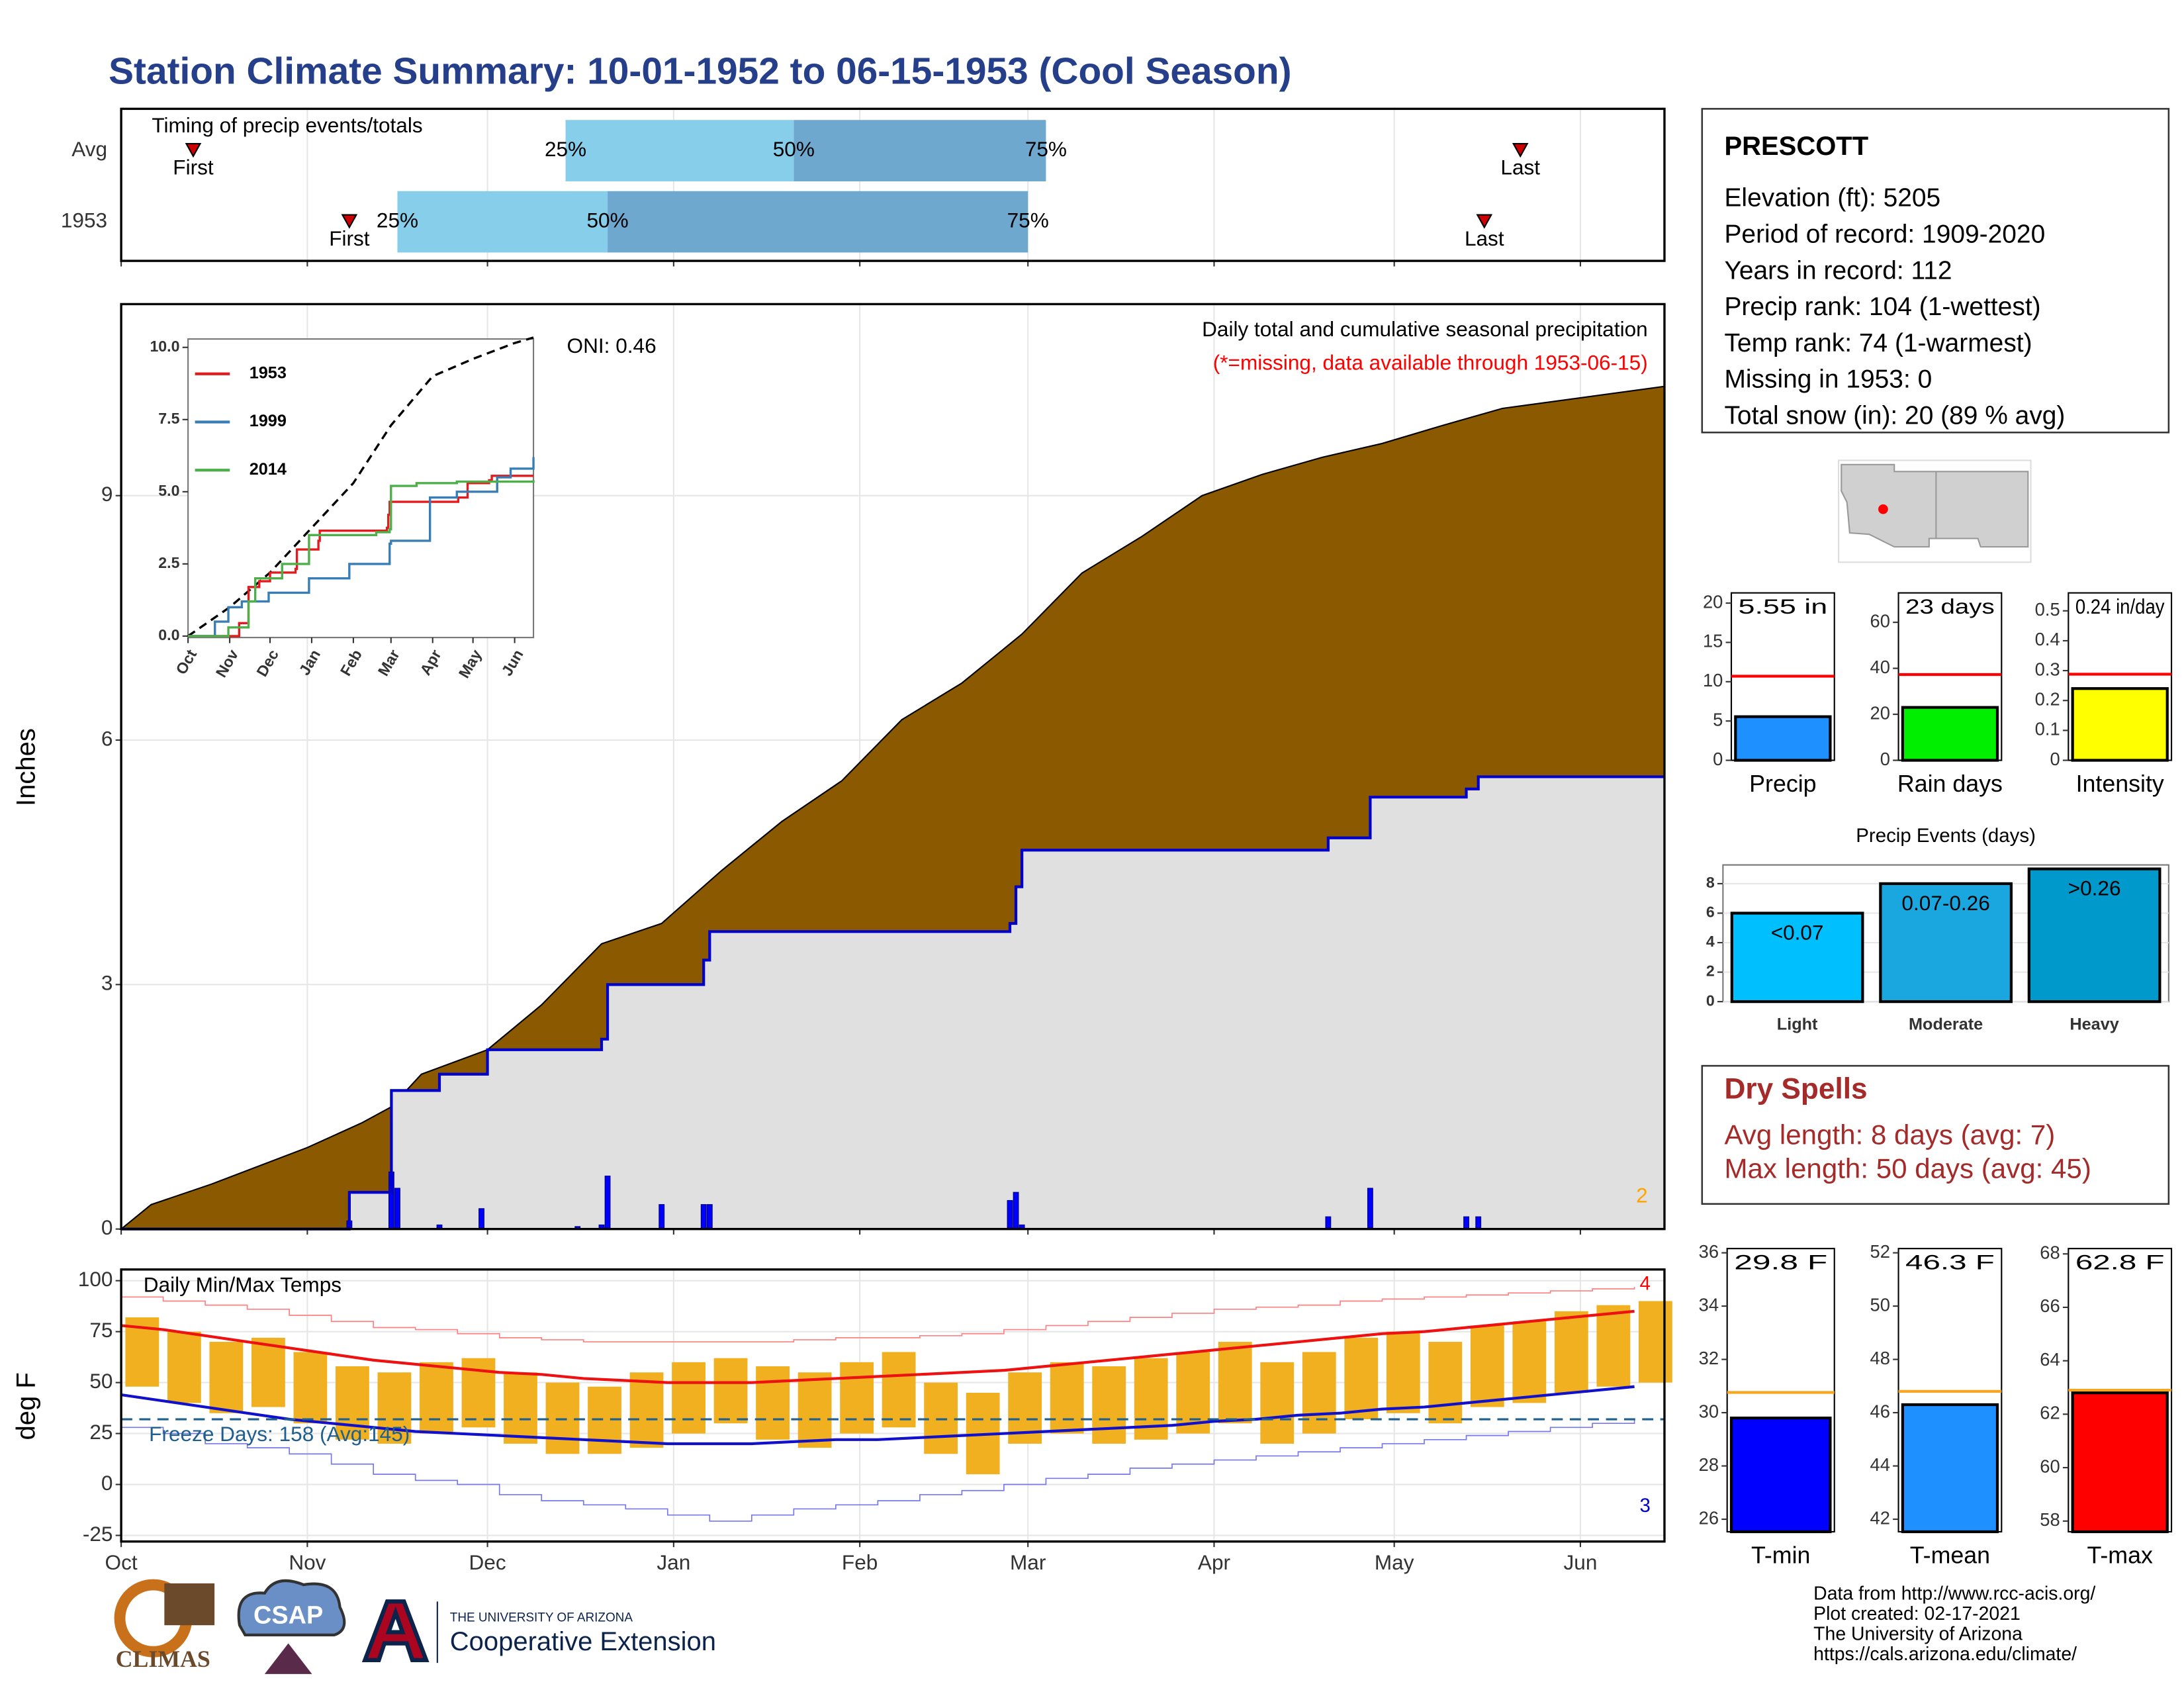 The image size is (2184, 1688). Describe the element at coordinates (242, 1284) in the screenshot. I see `temp-title: Daily Min/Max Temps` at that location.